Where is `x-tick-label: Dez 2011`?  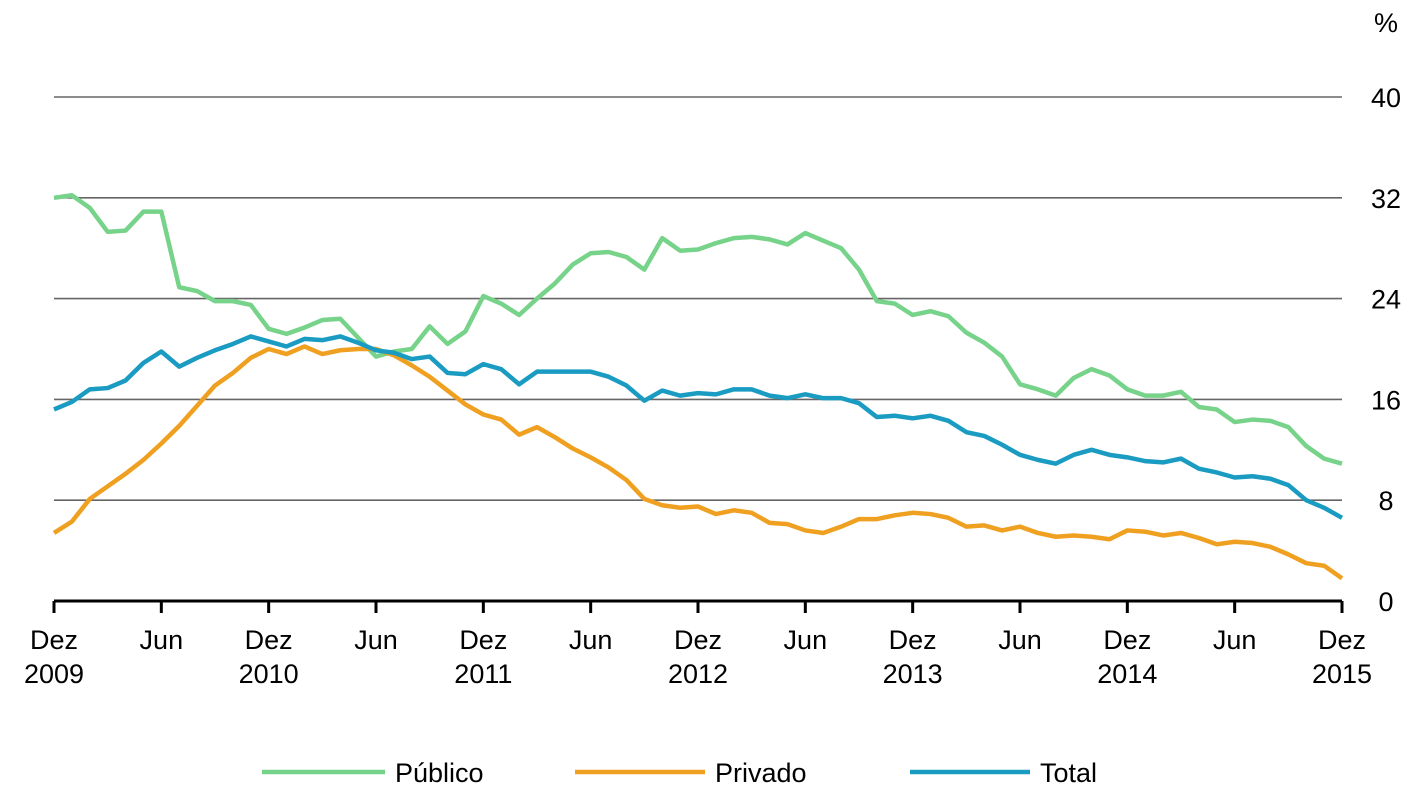
x-tick-label: Dez 2011 is located at coordinates (483, 657).